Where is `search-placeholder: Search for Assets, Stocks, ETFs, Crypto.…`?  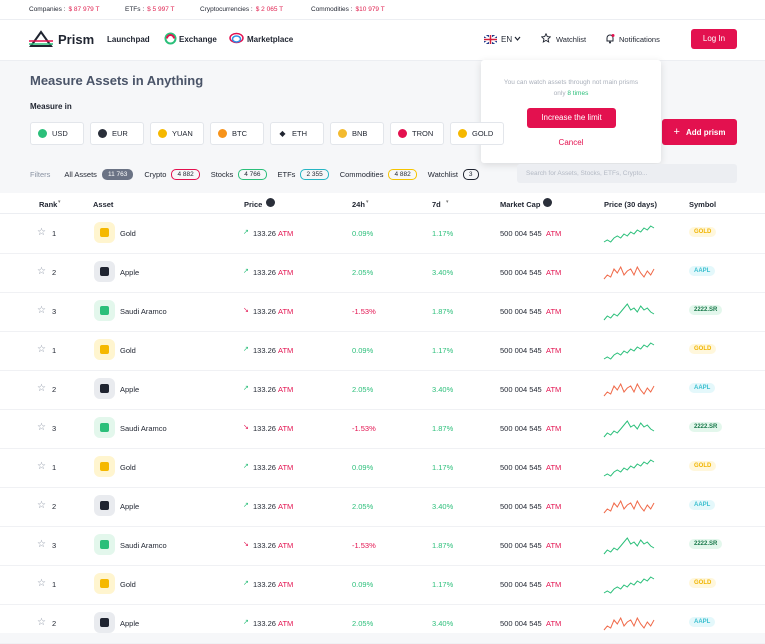 search-placeholder: Search for Assets, Stocks, ETFs, Crypto.… is located at coordinates (587, 173).